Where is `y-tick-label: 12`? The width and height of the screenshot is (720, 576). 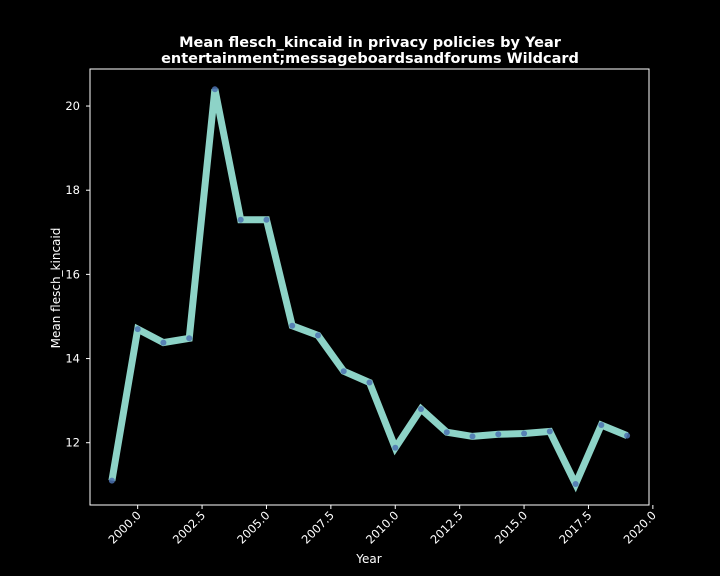 y-tick-label: 12 is located at coordinates (72, 443).